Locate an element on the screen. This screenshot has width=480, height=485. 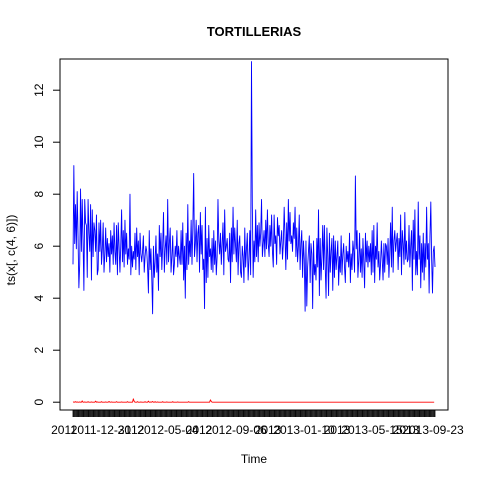
x-axis-label: Time is located at coordinates (254, 459).